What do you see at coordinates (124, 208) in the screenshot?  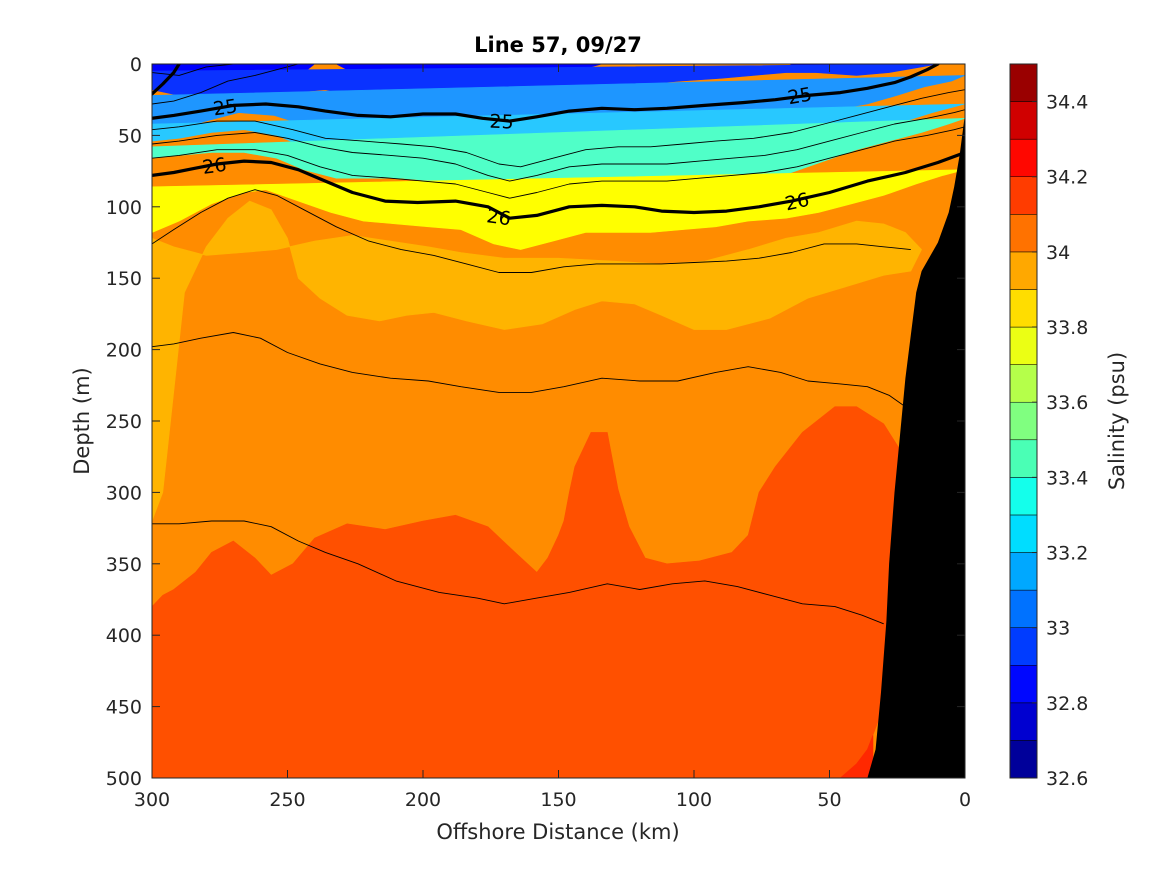 I see `y-tick-label-2: 100` at bounding box center [124, 208].